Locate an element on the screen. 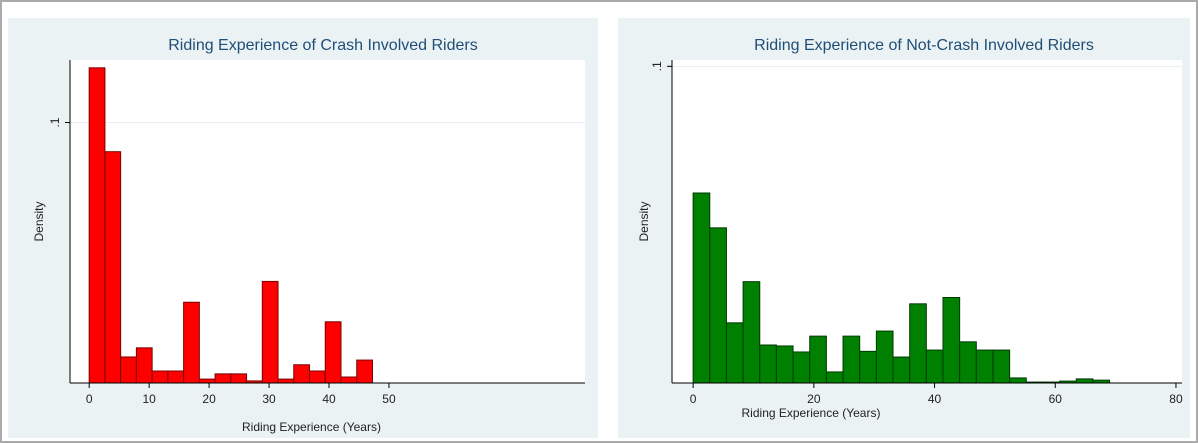  x-tick-label: 80 is located at coordinates (1176, 399).